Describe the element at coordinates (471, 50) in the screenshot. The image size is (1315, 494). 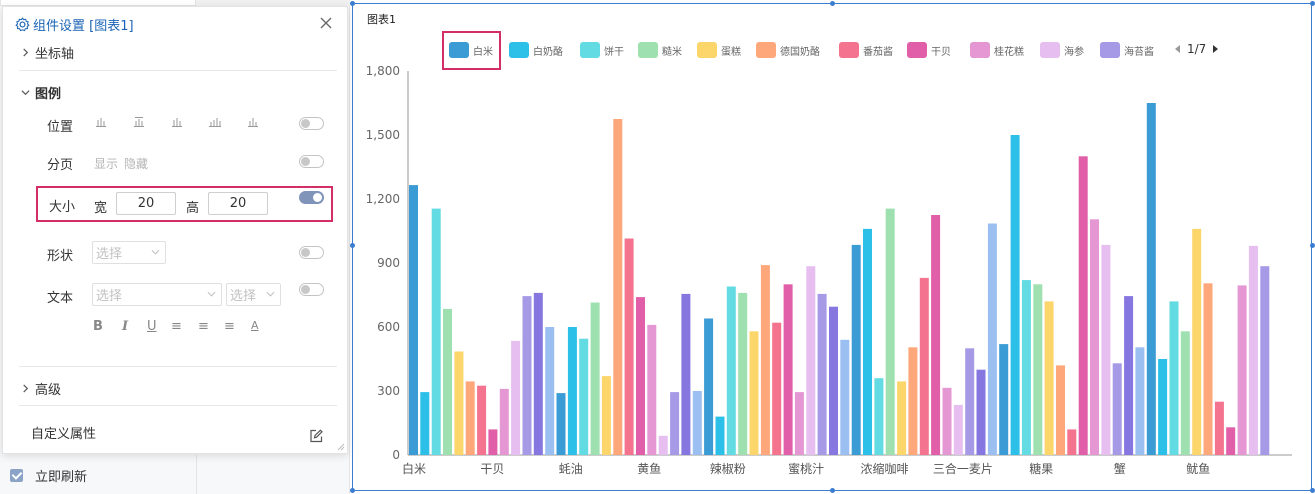
I see `legend-item: 白米` at that location.